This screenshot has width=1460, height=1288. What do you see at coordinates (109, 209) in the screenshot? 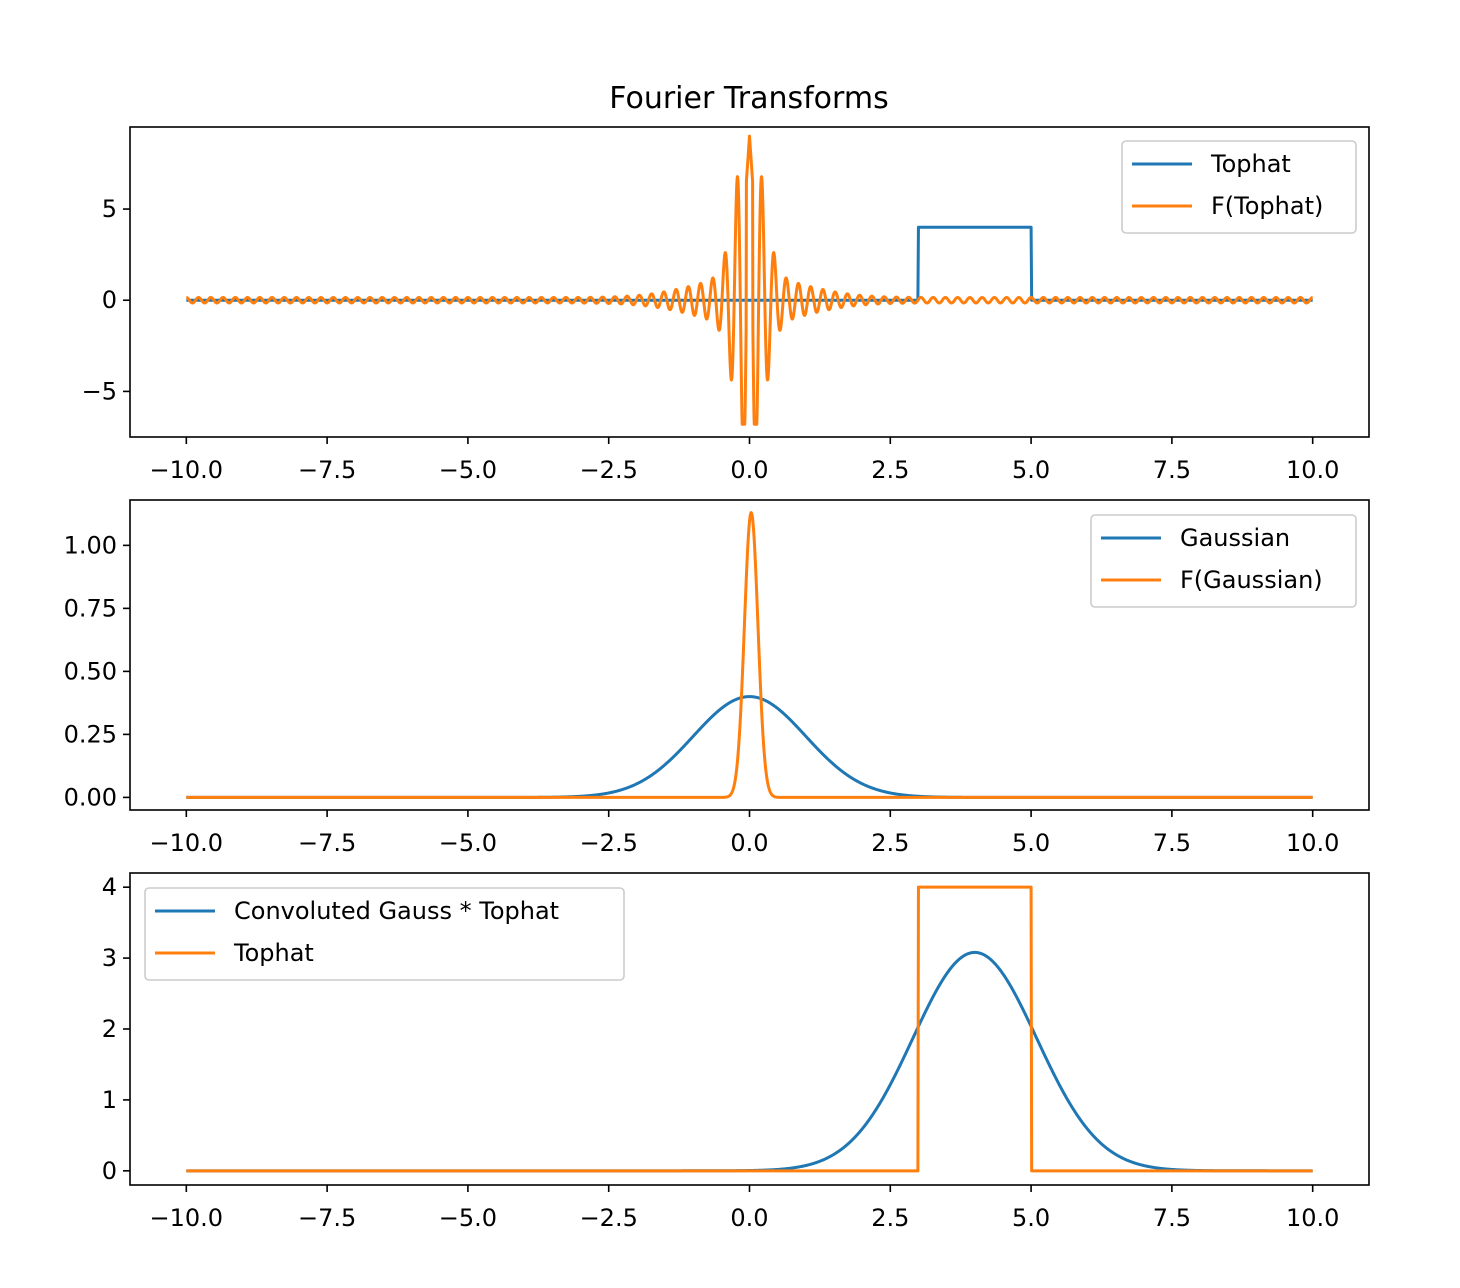
I see `y-tick-label: 5` at bounding box center [109, 209].